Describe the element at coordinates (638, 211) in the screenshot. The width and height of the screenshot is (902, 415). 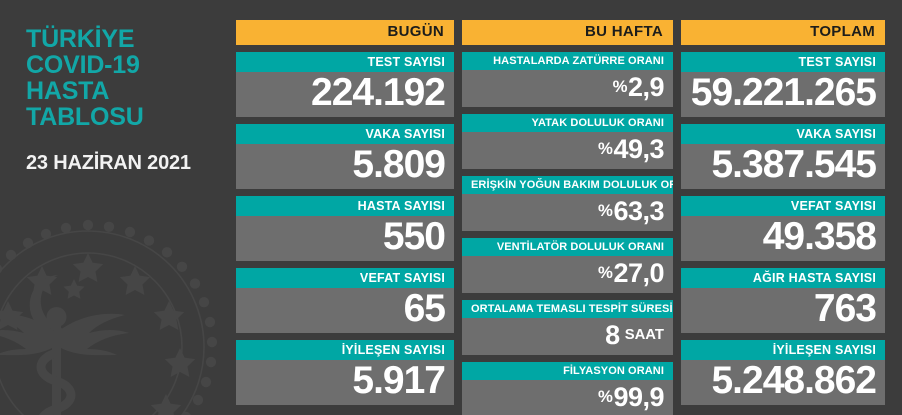
I see `stat-value-number: 63,3` at that location.